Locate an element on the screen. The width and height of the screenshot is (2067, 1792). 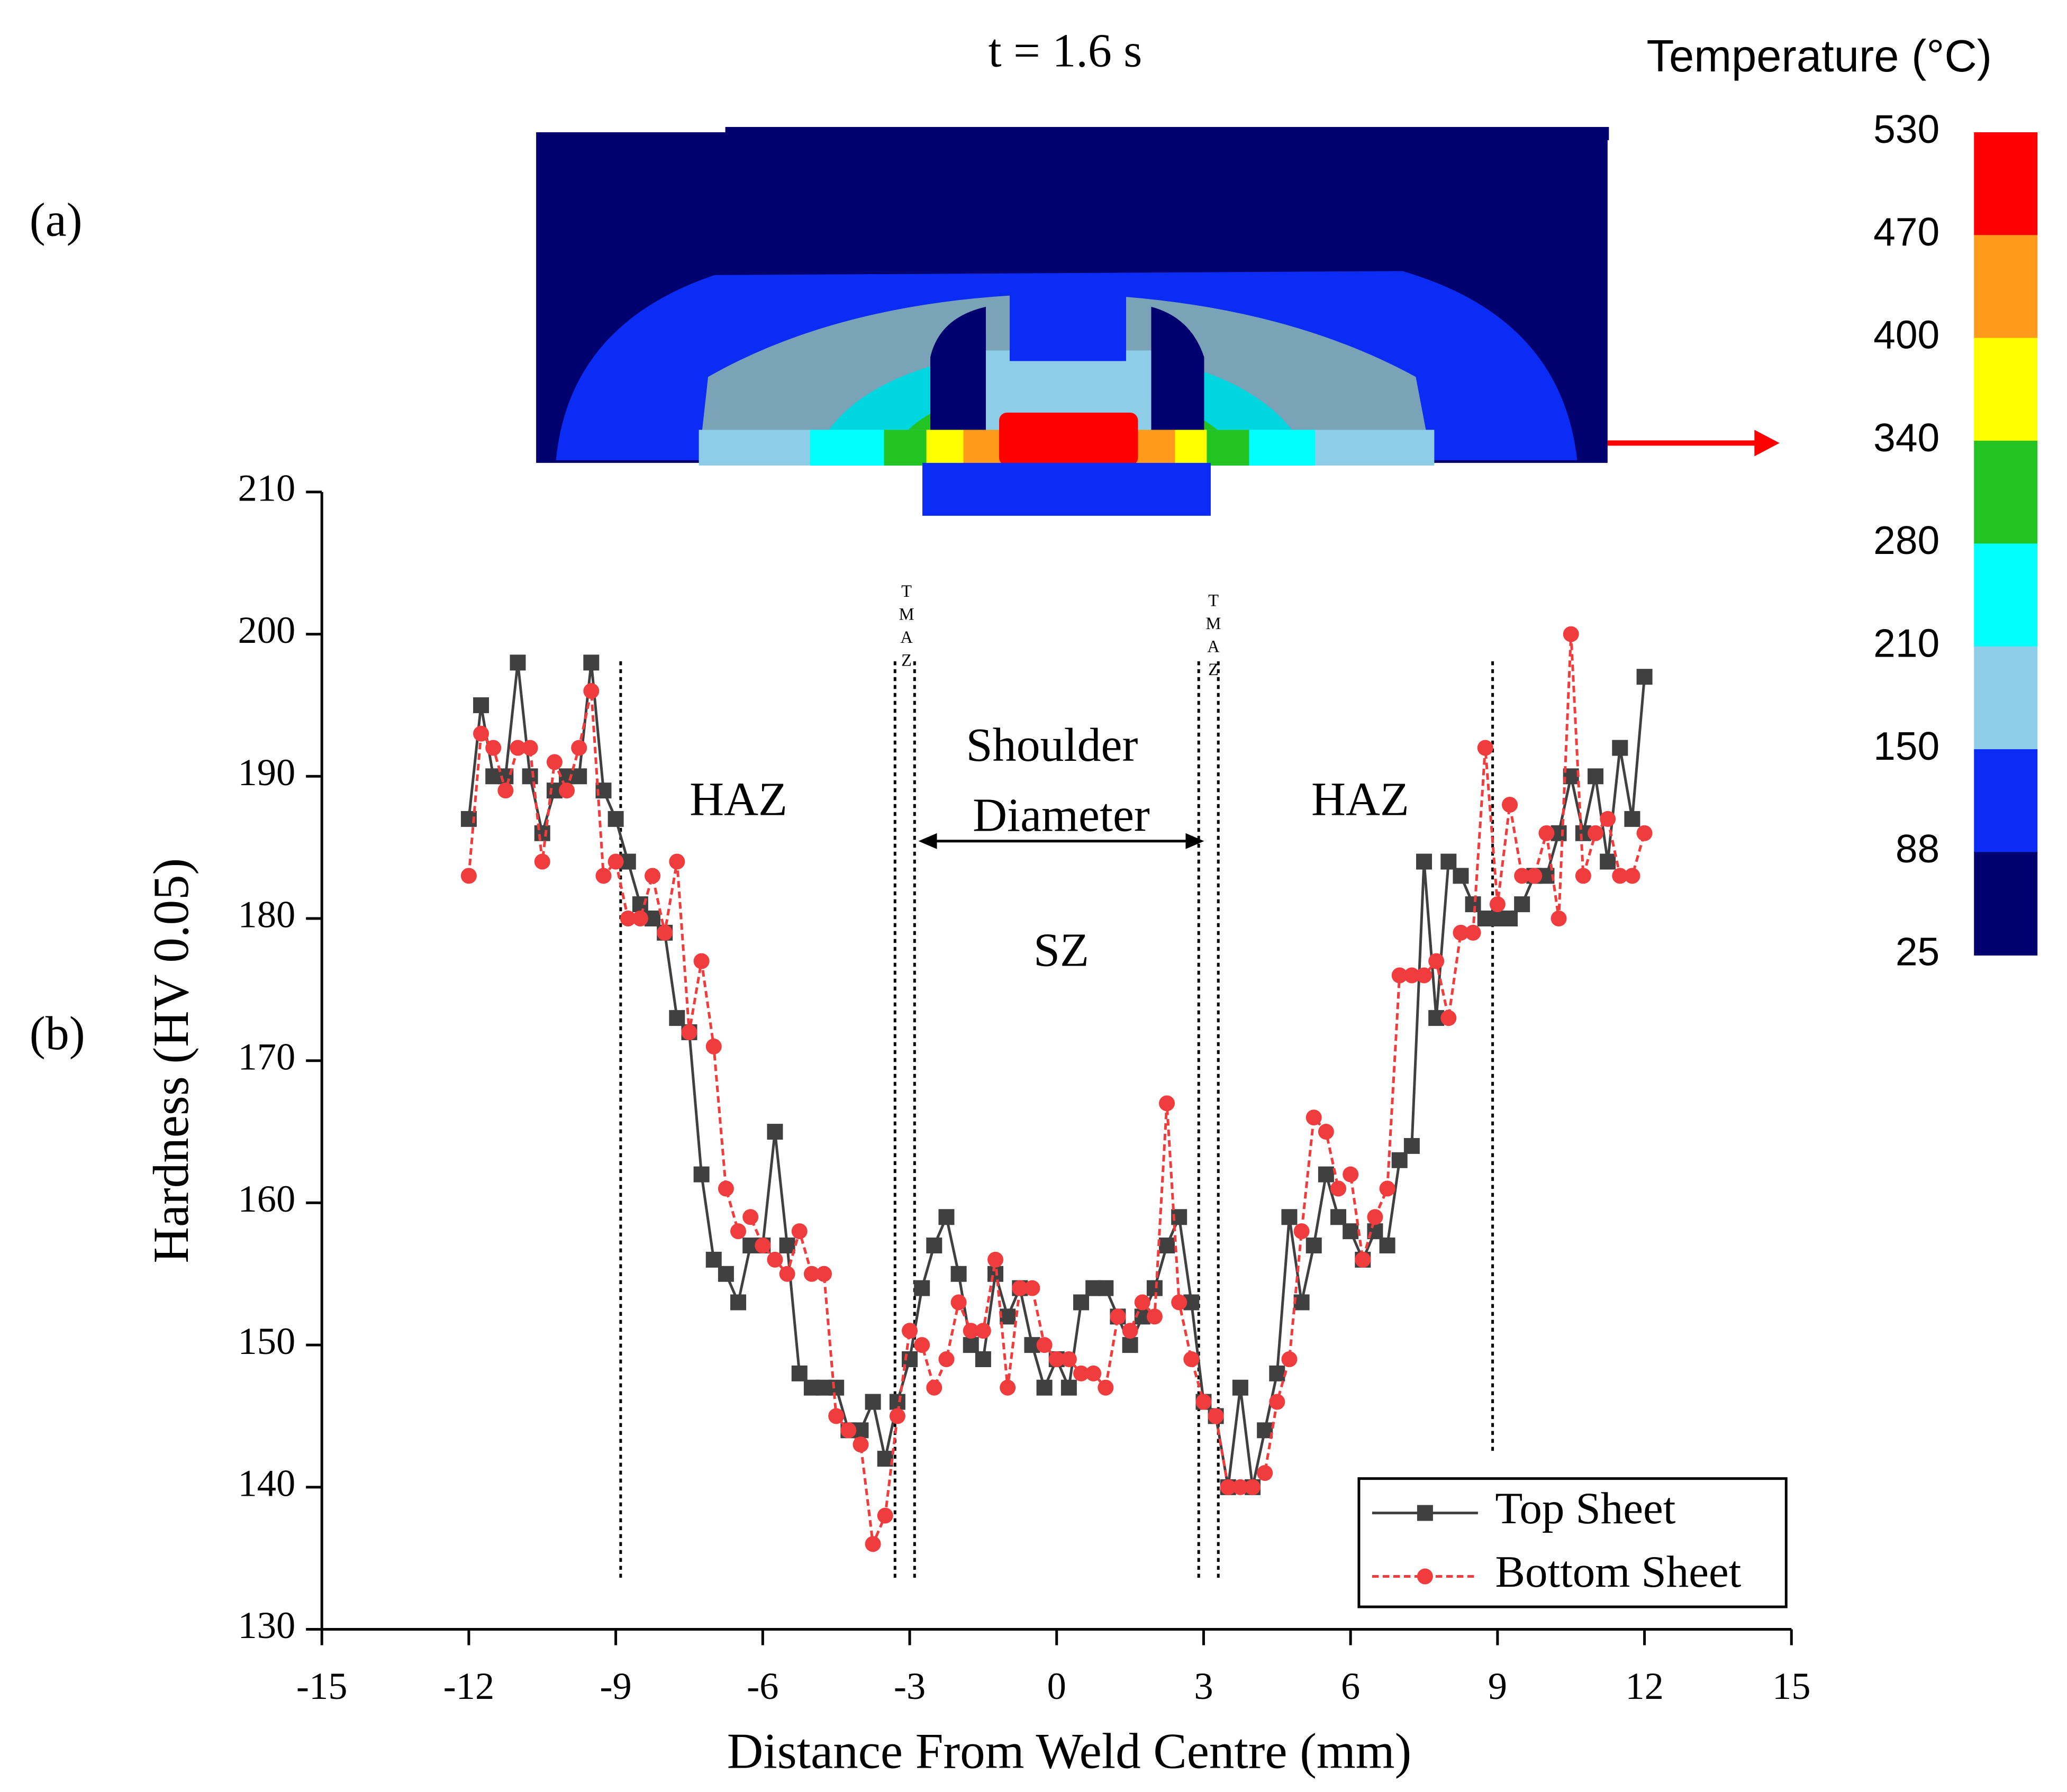
y-axis-title: Hardness (HV 0.05) is located at coordinates (171, 1060).